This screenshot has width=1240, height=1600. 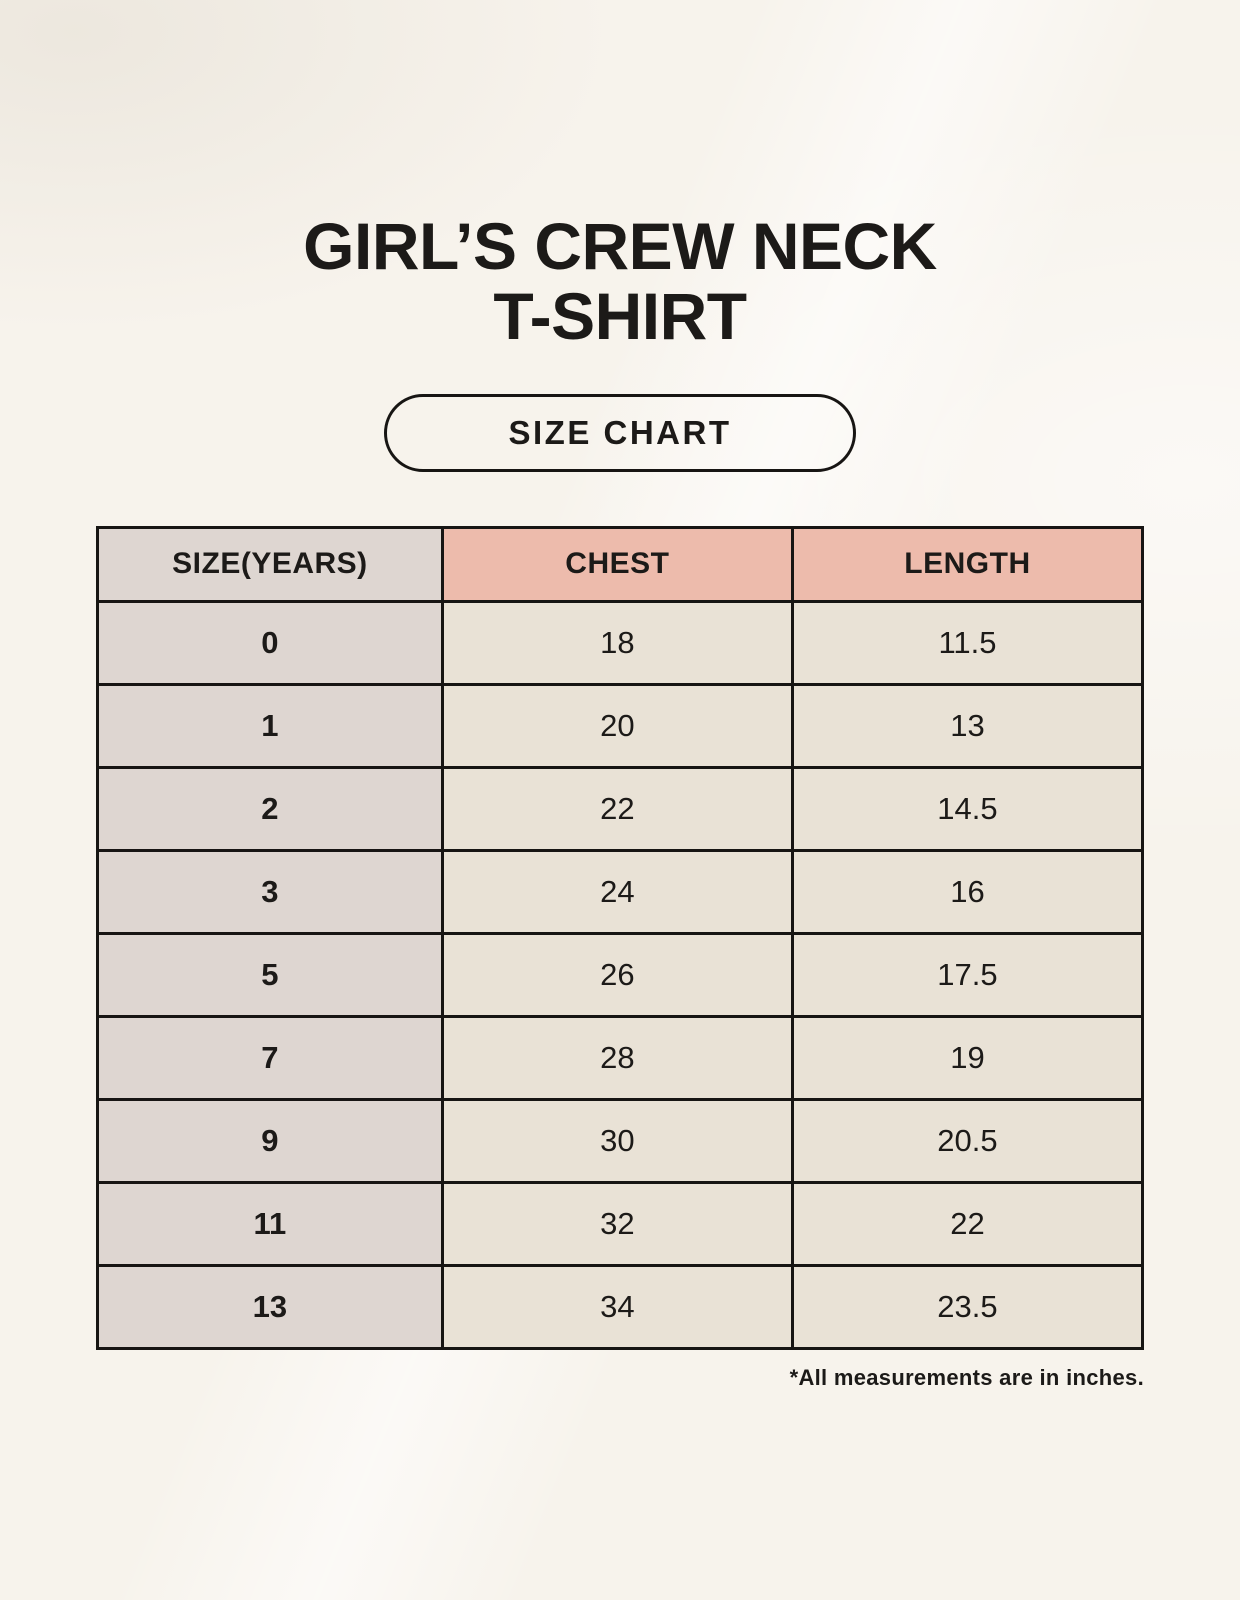 I want to click on chest-cell: 18, so click(x=617, y=642).